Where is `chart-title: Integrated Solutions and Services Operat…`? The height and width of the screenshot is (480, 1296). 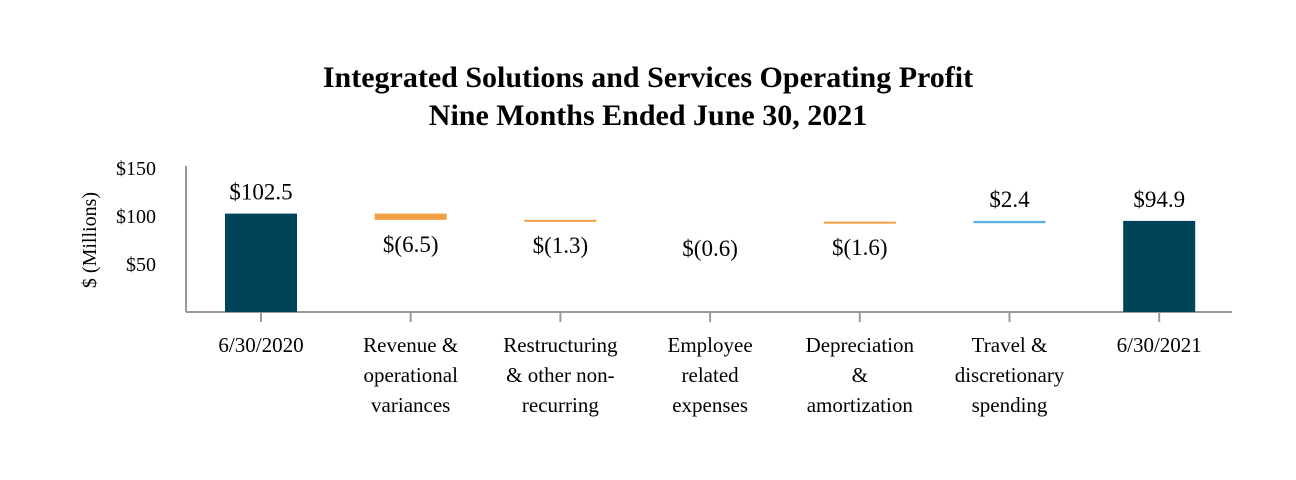 chart-title: Integrated Solutions and Services Operat… is located at coordinates (648, 77).